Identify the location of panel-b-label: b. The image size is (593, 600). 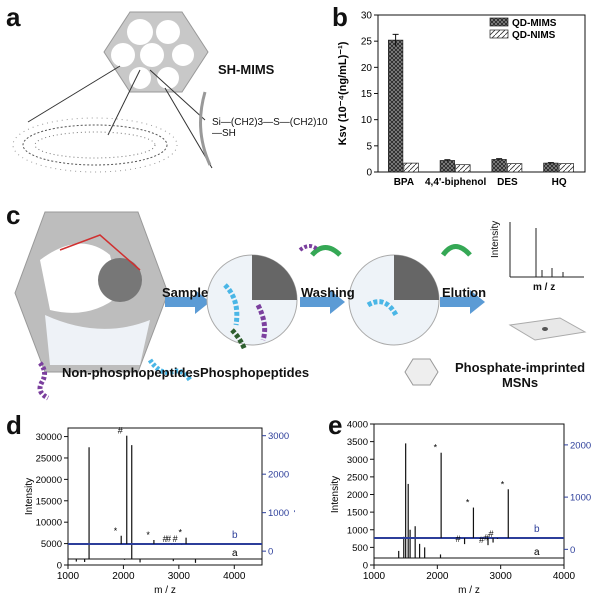
(340, 17).